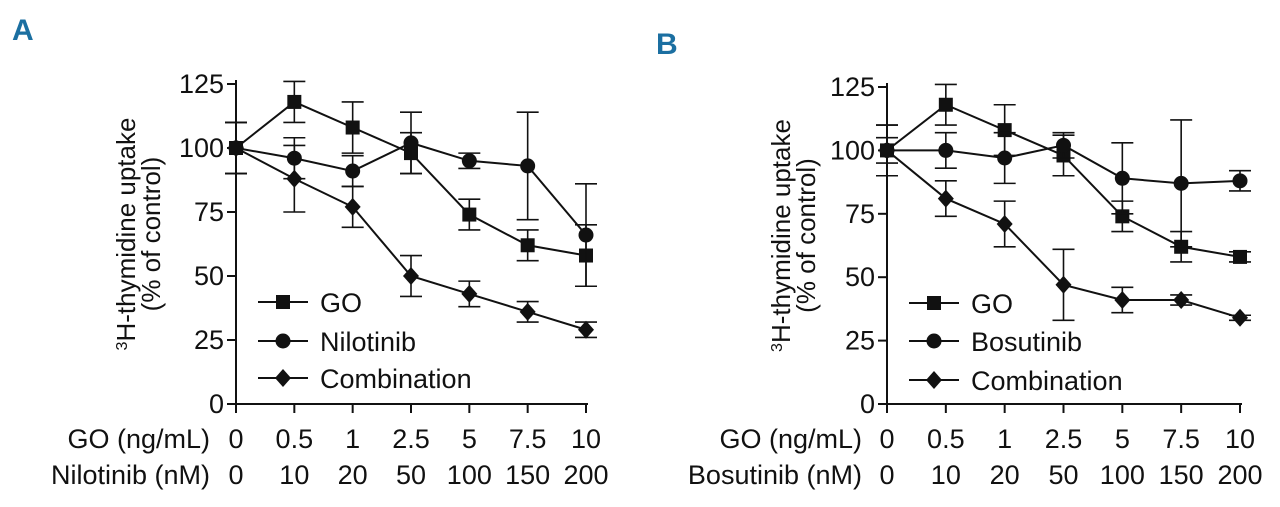  What do you see at coordinates (1063, 183) in the screenshot?
I see `series-bosutinib` at bounding box center [1063, 183].